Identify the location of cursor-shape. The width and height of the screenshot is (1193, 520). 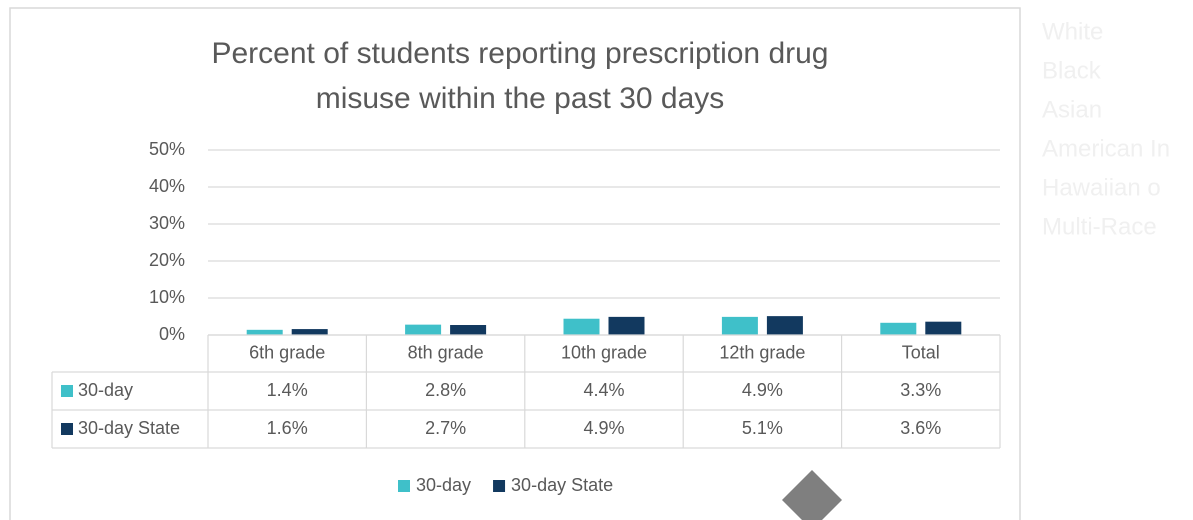
(812, 495).